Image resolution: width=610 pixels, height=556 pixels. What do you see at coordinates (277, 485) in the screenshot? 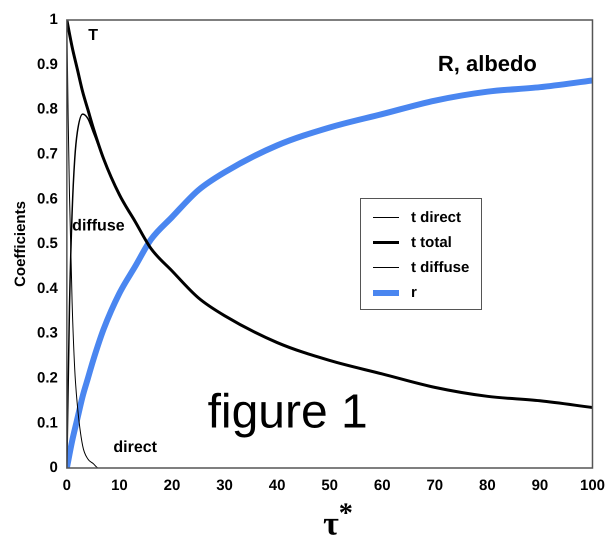
I see `x-tick-label: 40` at bounding box center [277, 485].